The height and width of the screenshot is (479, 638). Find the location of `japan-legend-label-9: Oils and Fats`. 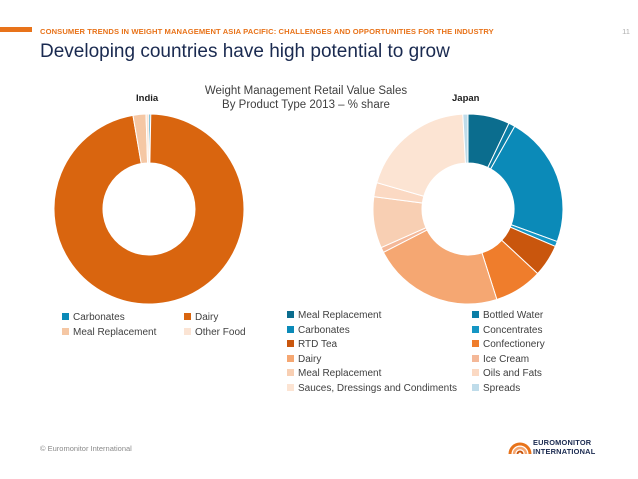

japan-legend-label-9: Oils and Fats is located at coordinates (512, 373).